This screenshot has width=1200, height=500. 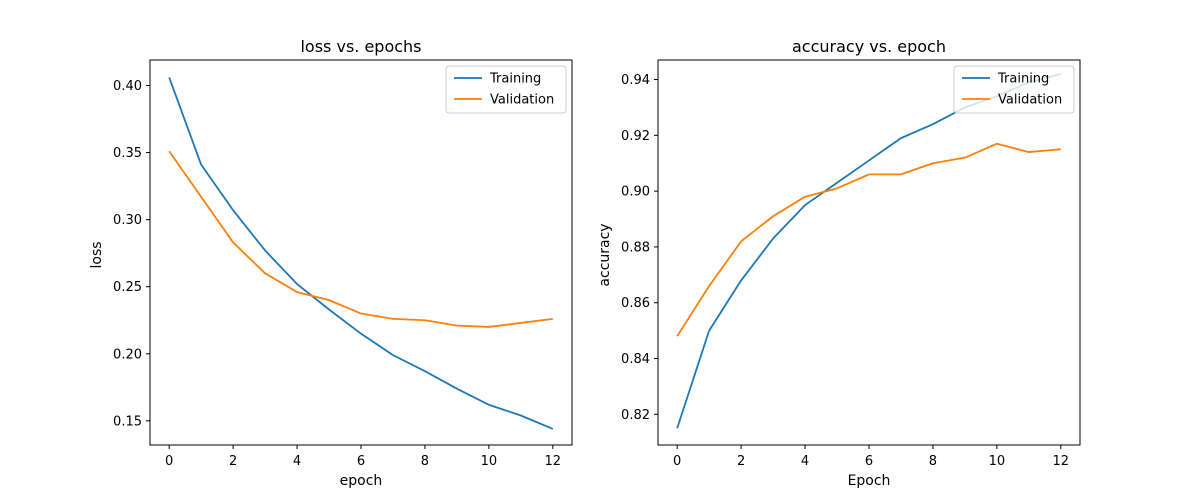 What do you see at coordinates (635, 359) in the screenshot?
I see `accuracy-ytick-label: 0.84` at bounding box center [635, 359].